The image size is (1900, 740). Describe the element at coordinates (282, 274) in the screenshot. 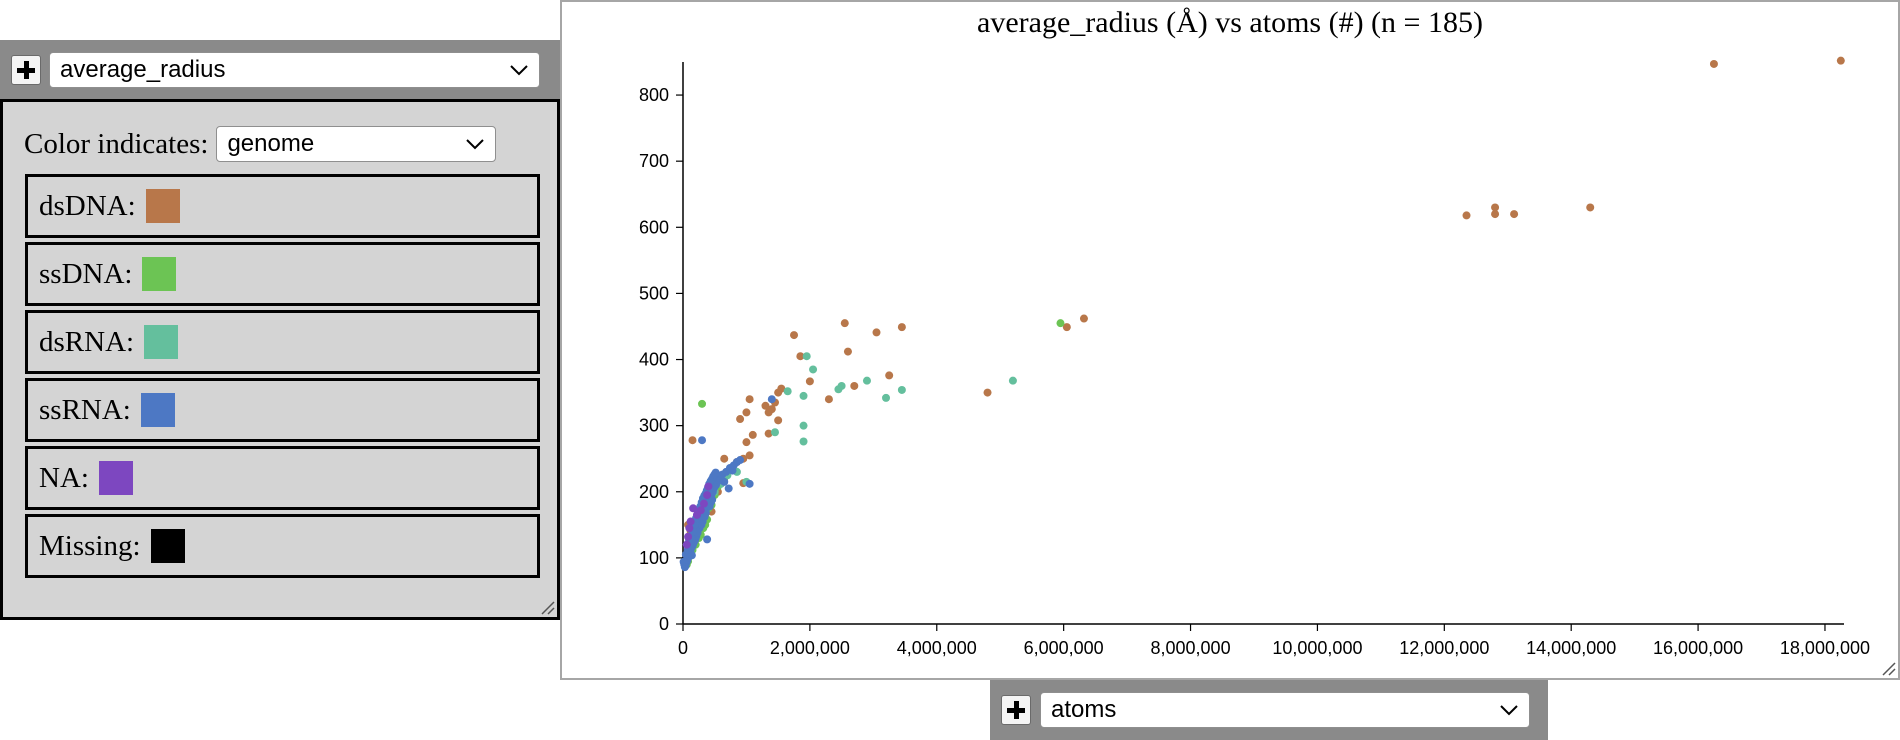

I see `legend-item: ssDNA:` at that location.